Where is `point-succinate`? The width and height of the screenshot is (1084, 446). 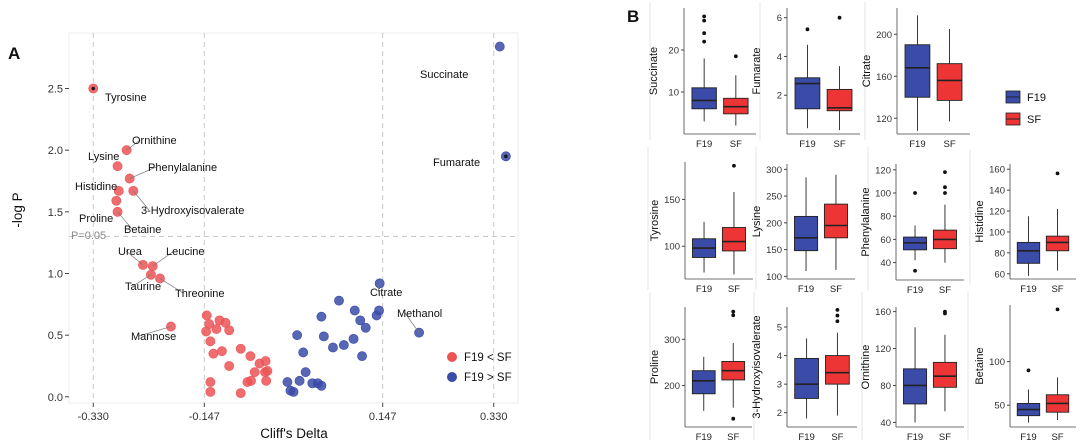
point-succinate is located at coordinates (499, 46).